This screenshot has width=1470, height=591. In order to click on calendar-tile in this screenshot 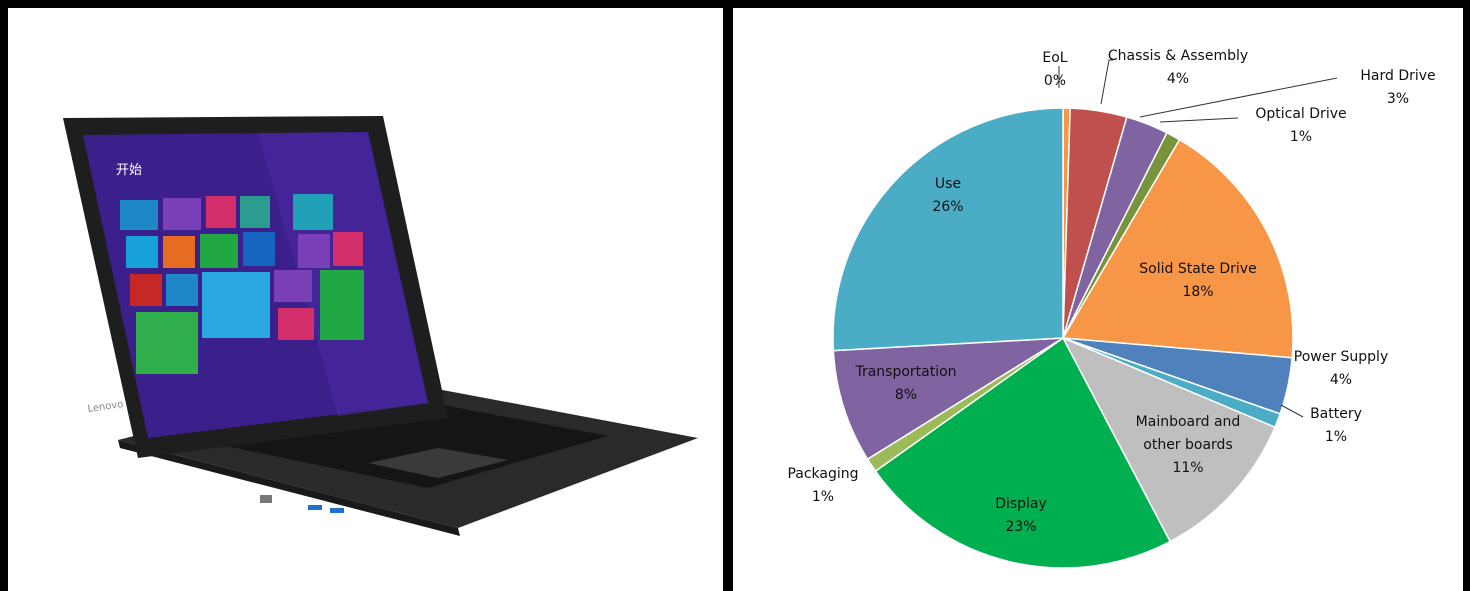, I will do `click(296, 324)`.